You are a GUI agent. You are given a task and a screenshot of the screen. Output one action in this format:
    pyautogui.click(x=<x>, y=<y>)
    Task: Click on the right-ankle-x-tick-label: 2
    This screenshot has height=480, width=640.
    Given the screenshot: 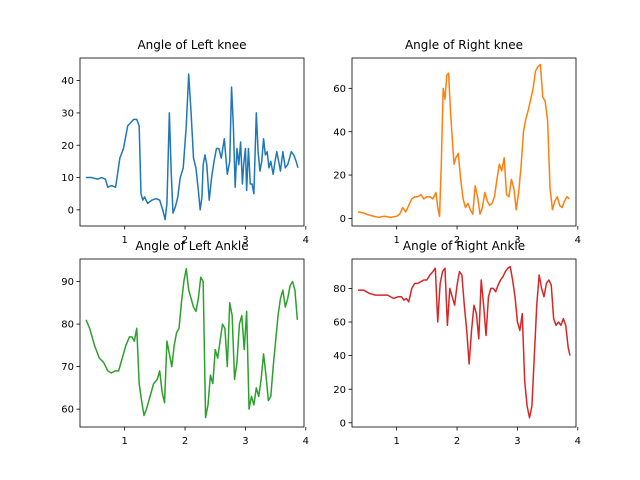 What is the action you would take?
    pyautogui.click(x=457, y=441)
    